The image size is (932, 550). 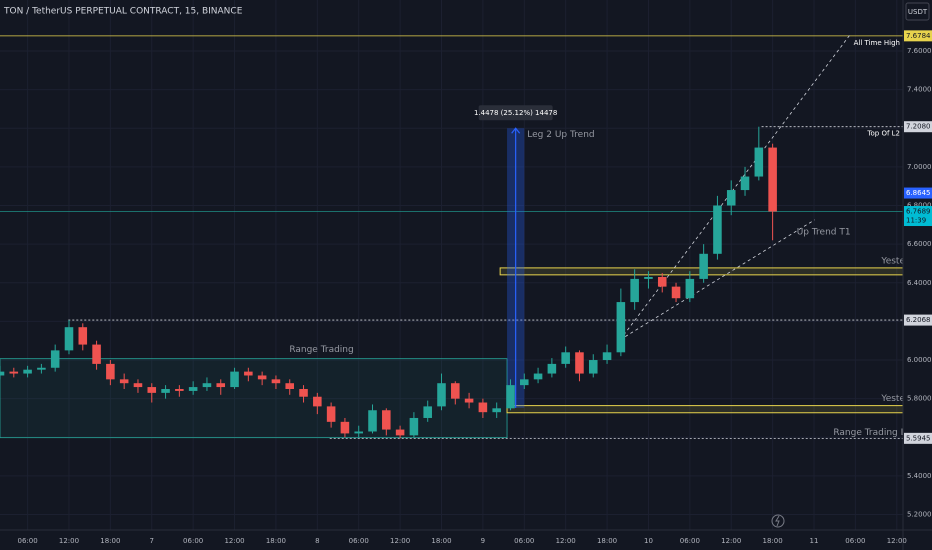 I want to click on y-tick-label: 6.4000, so click(x=919, y=283).